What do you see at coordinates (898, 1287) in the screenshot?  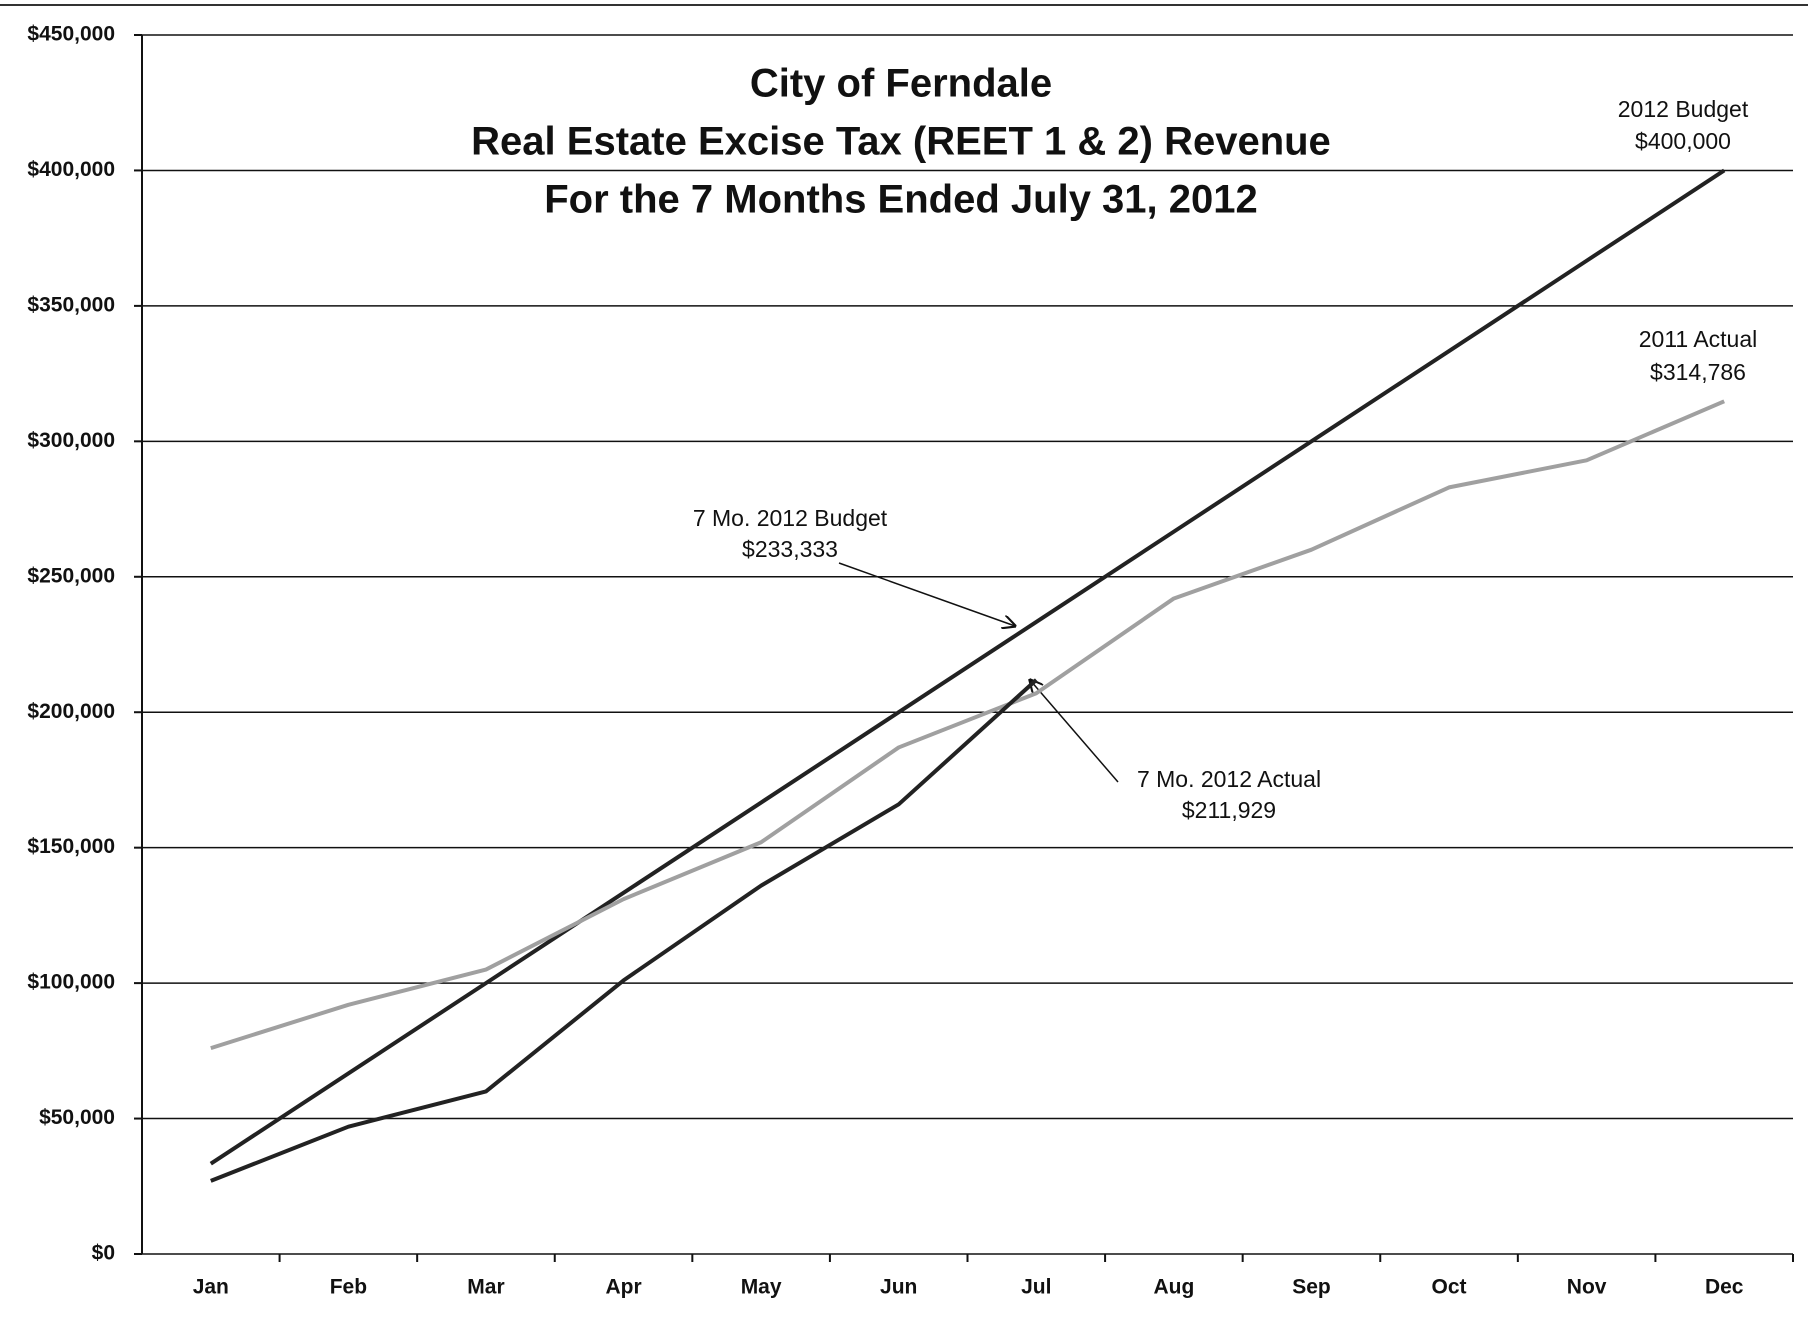 I see `x-tick-label: Jun` at bounding box center [898, 1287].